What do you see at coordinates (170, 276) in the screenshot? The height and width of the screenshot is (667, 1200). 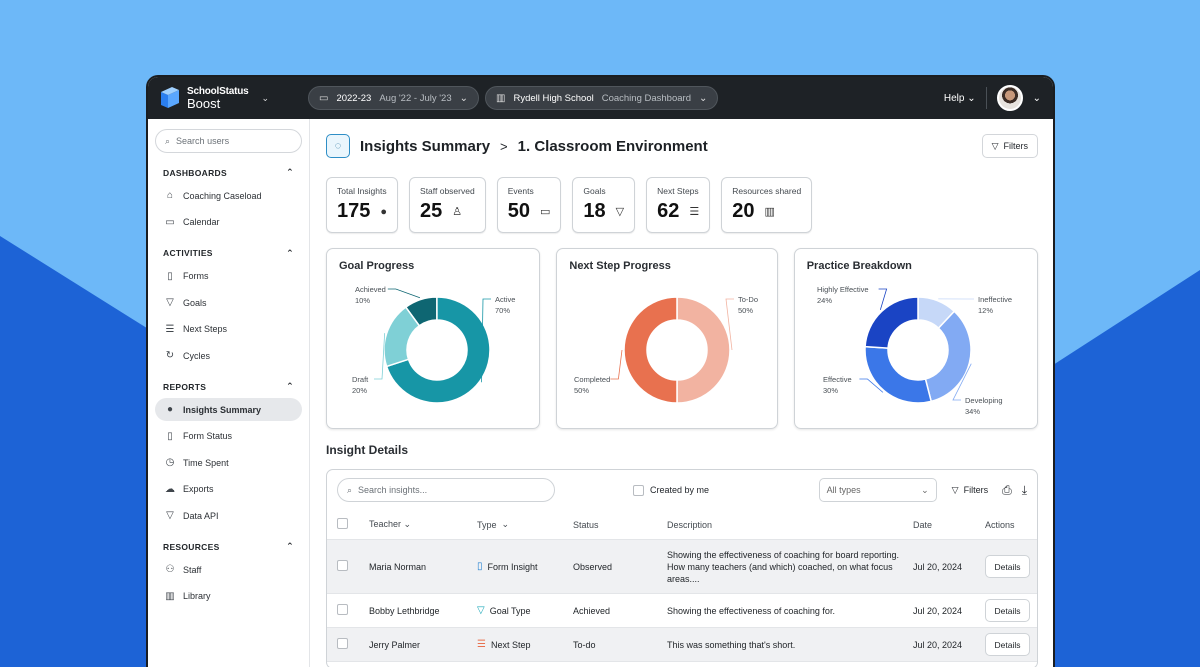 I see `clipboard-icon: ▯` at bounding box center [170, 276].